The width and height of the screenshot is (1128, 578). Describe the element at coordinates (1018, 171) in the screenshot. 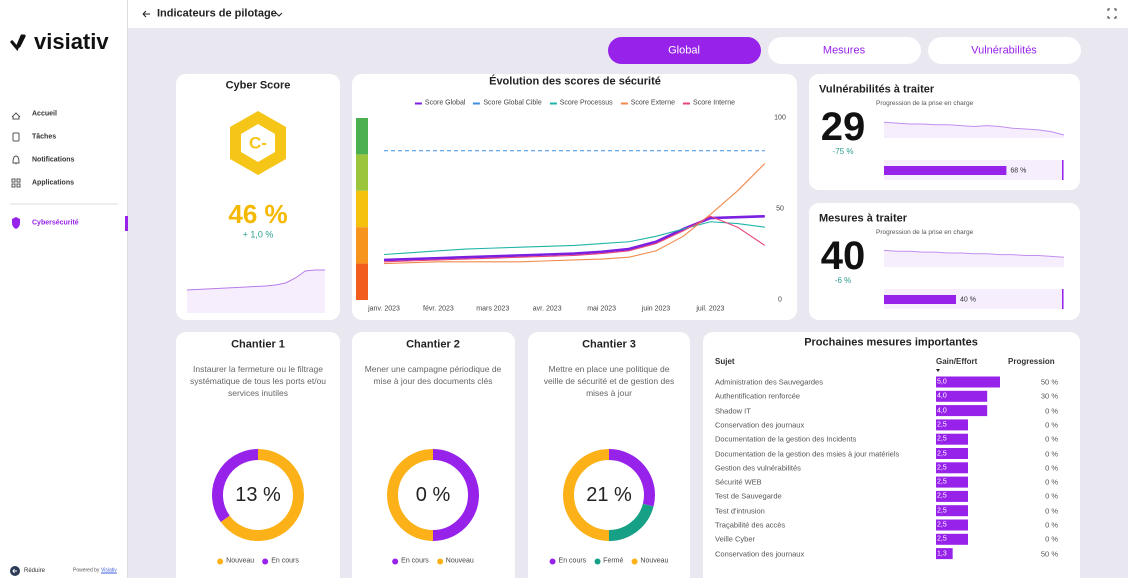

I see `progress-label: 68 %` at that location.